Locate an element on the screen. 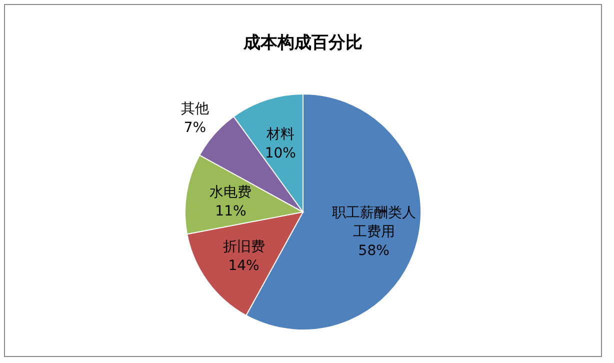 Image resolution: width=614 pixels, height=363 pixels. slice-label: 职工薪酬类人工费用 is located at coordinates (374, 222).